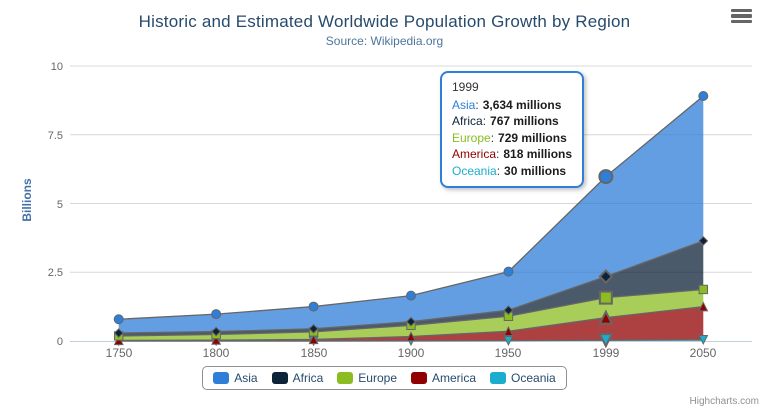 Image resolution: width=769 pixels, height=416 pixels. What do you see at coordinates (469, 121) in the screenshot?
I see `tooltip-series-name: Africa` at bounding box center [469, 121].